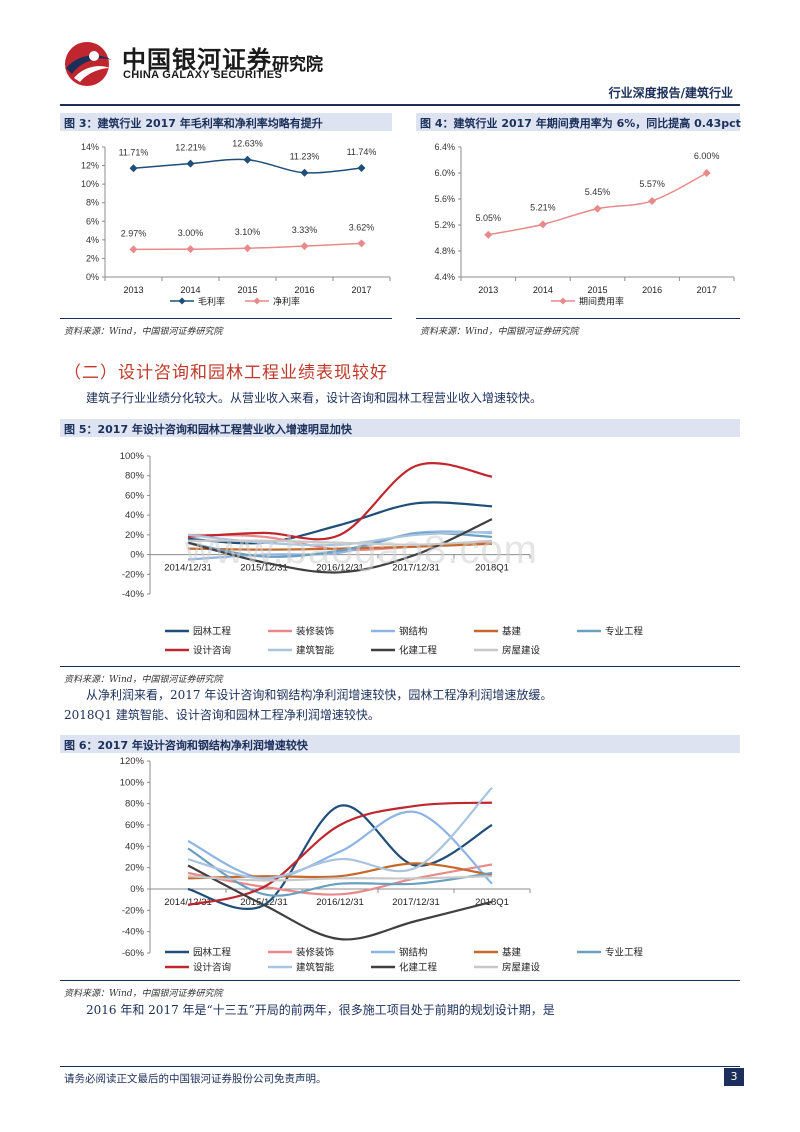  Describe the element at coordinates (314, 398) in the screenshot. I see `paragraph-1: 建筑子行业业绩分化较大。从营业收入来看，设计咨询和园林工程营业收入增速较快。` at that location.